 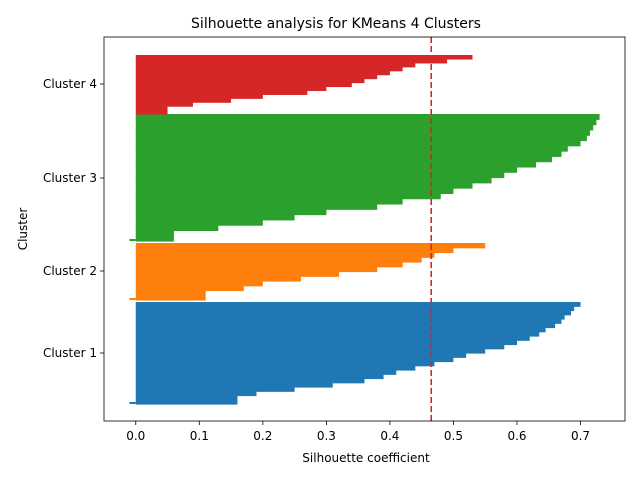 I want to click on y-tick-label: Cluster 3, so click(x=70, y=178).